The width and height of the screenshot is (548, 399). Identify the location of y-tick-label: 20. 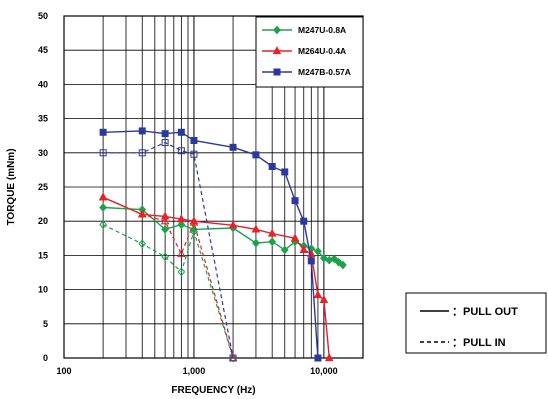
(43, 221).